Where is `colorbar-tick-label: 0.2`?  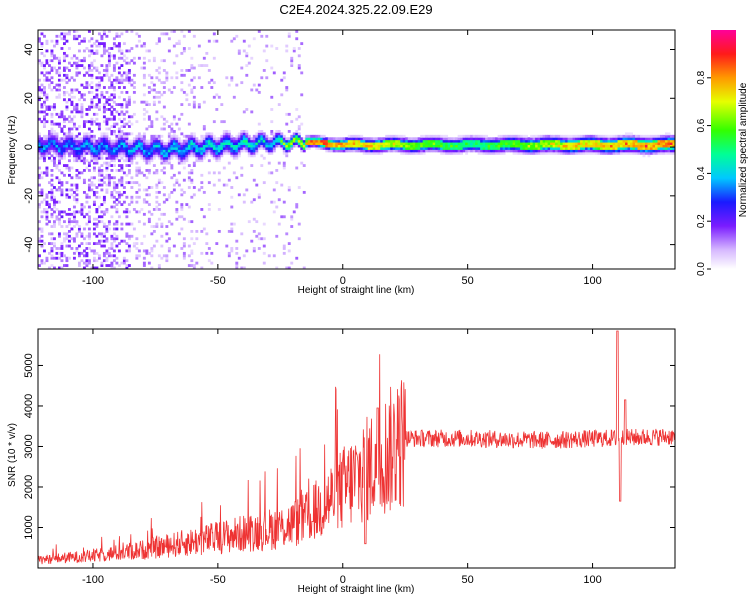 colorbar-tick-label: 0.2 is located at coordinates (701, 221).